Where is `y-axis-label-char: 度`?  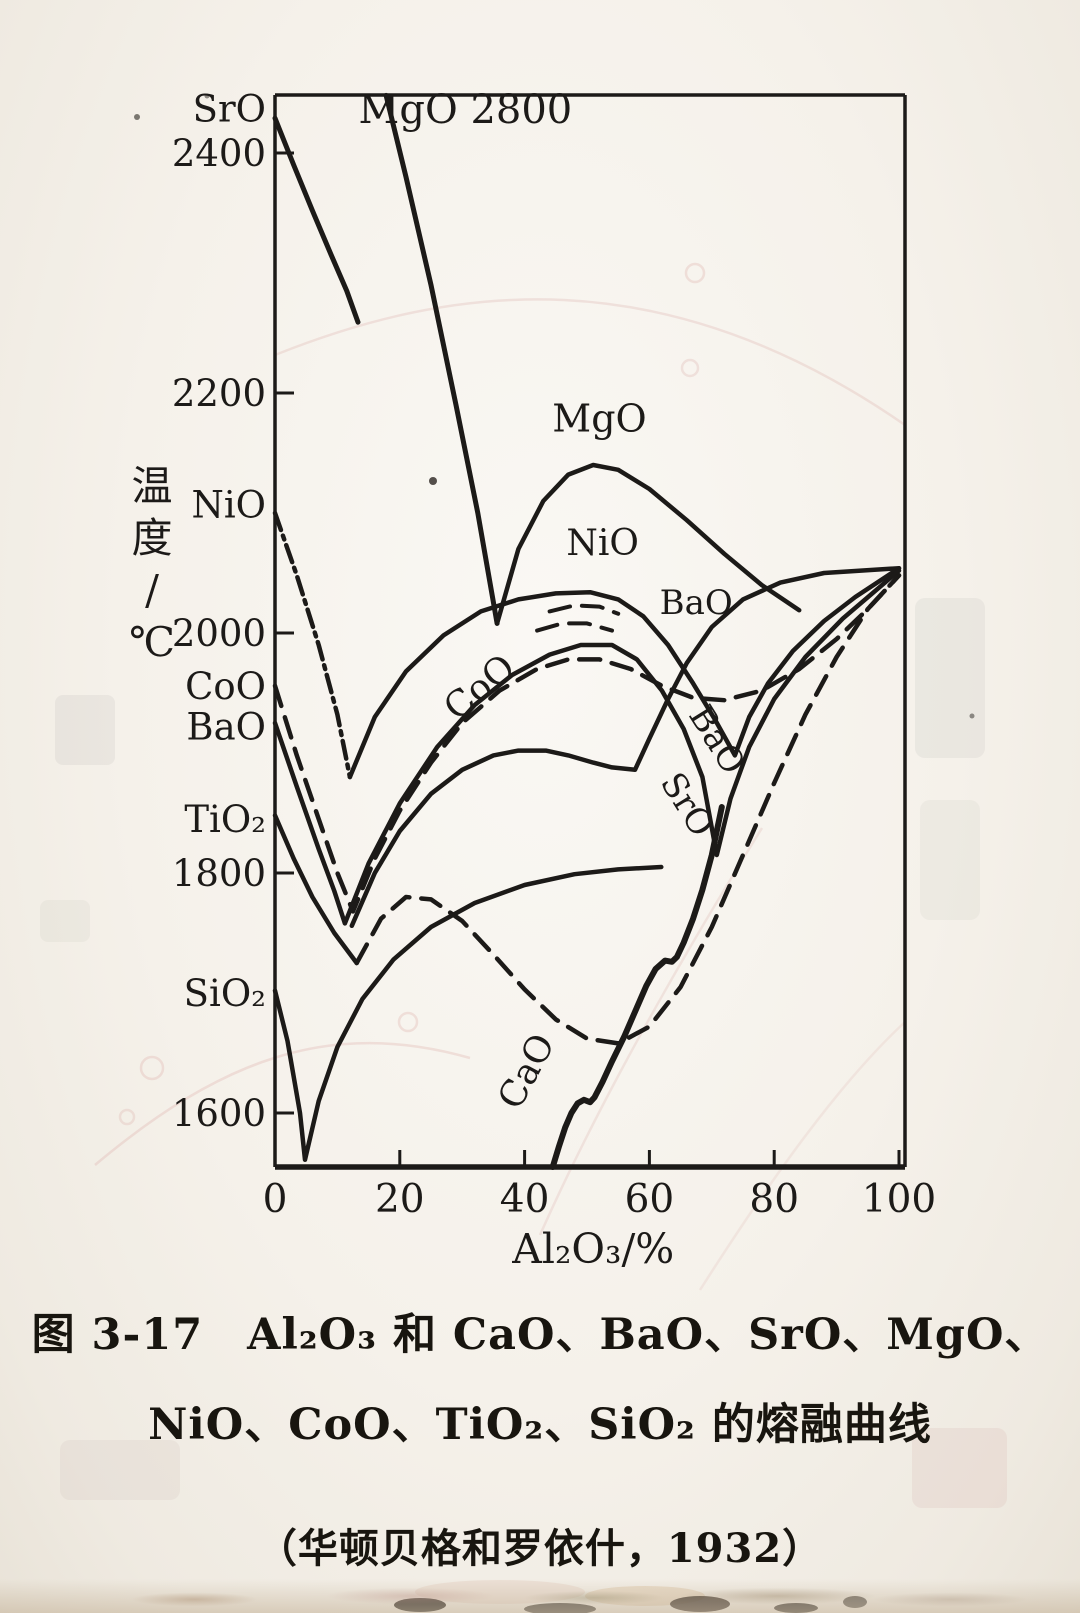
y-axis-label-char: 度 is located at coordinates (152, 538).